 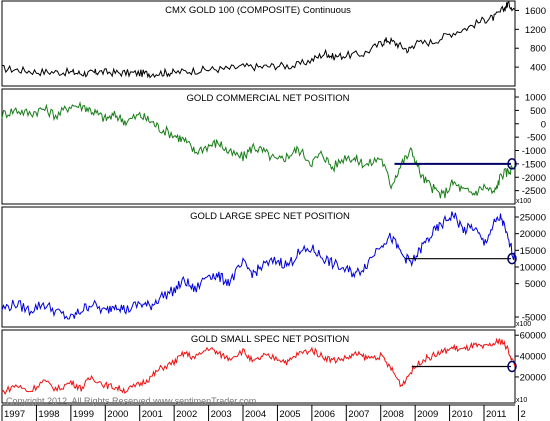 What do you see at coordinates (543, 124) in the screenshot?
I see `y-tick-label: 0` at bounding box center [543, 124].